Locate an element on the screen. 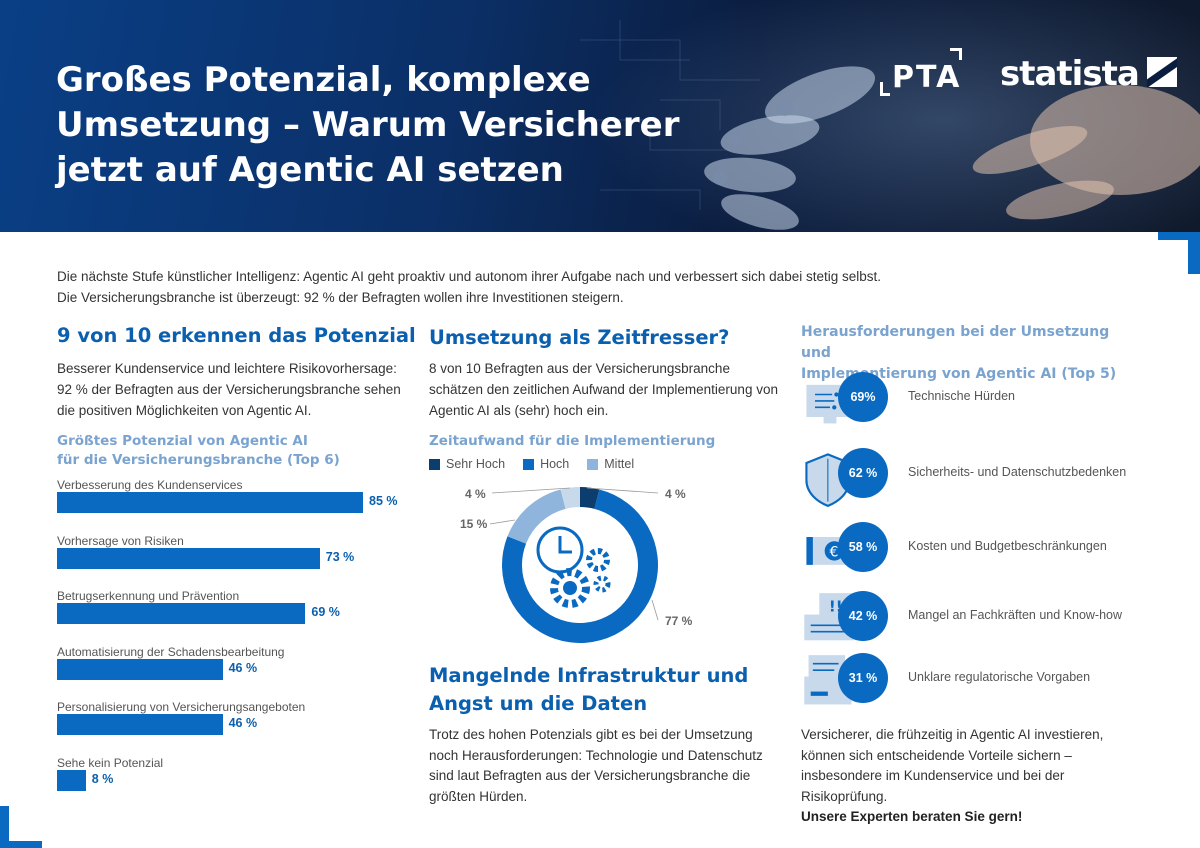 This screenshot has height=848, width=1200. potential-chart-title-line-2: für die Versicherungsbranche (Top 6) is located at coordinates (198, 460).